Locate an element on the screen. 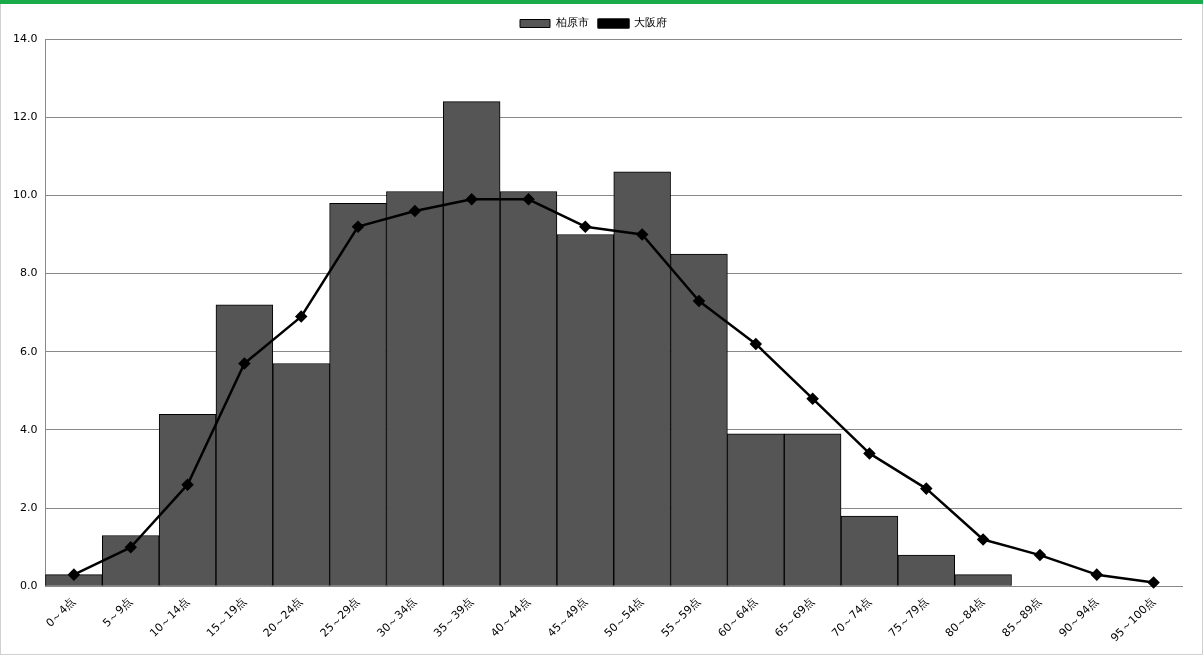 This screenshot has height=656, width=1203. x-tick-label: 10～14点 is located at coordinates (169, 617).